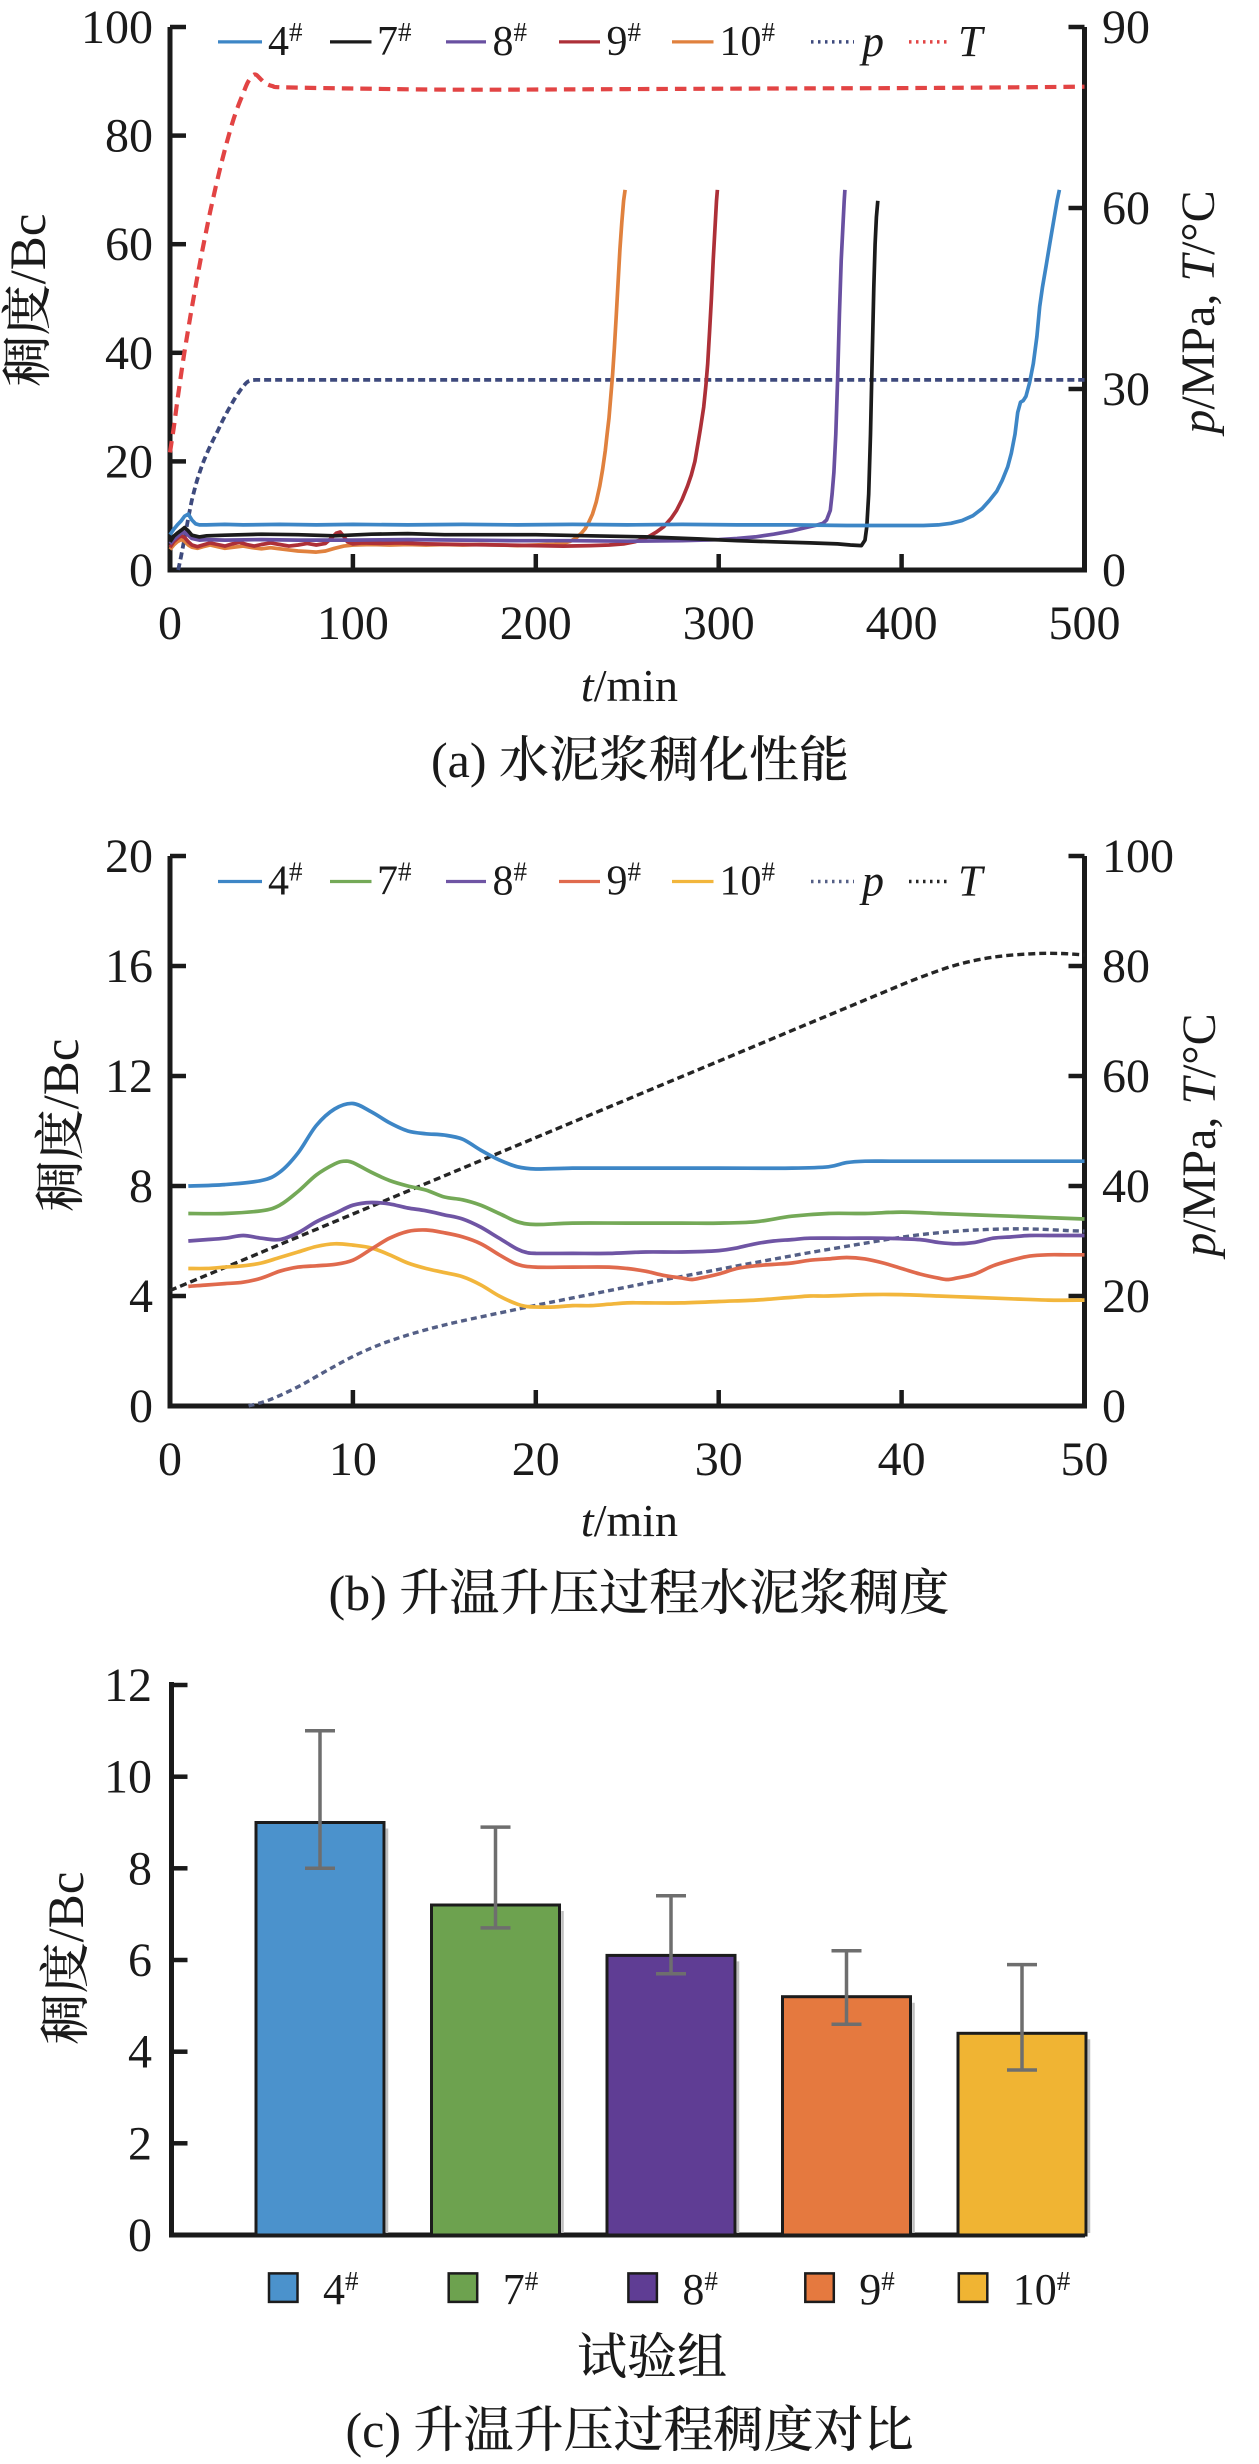 The image size is (1259, 2464). Describe the element at coordinates (1085, 623) in the screenshot. I see `svg-text: 500` at that location.